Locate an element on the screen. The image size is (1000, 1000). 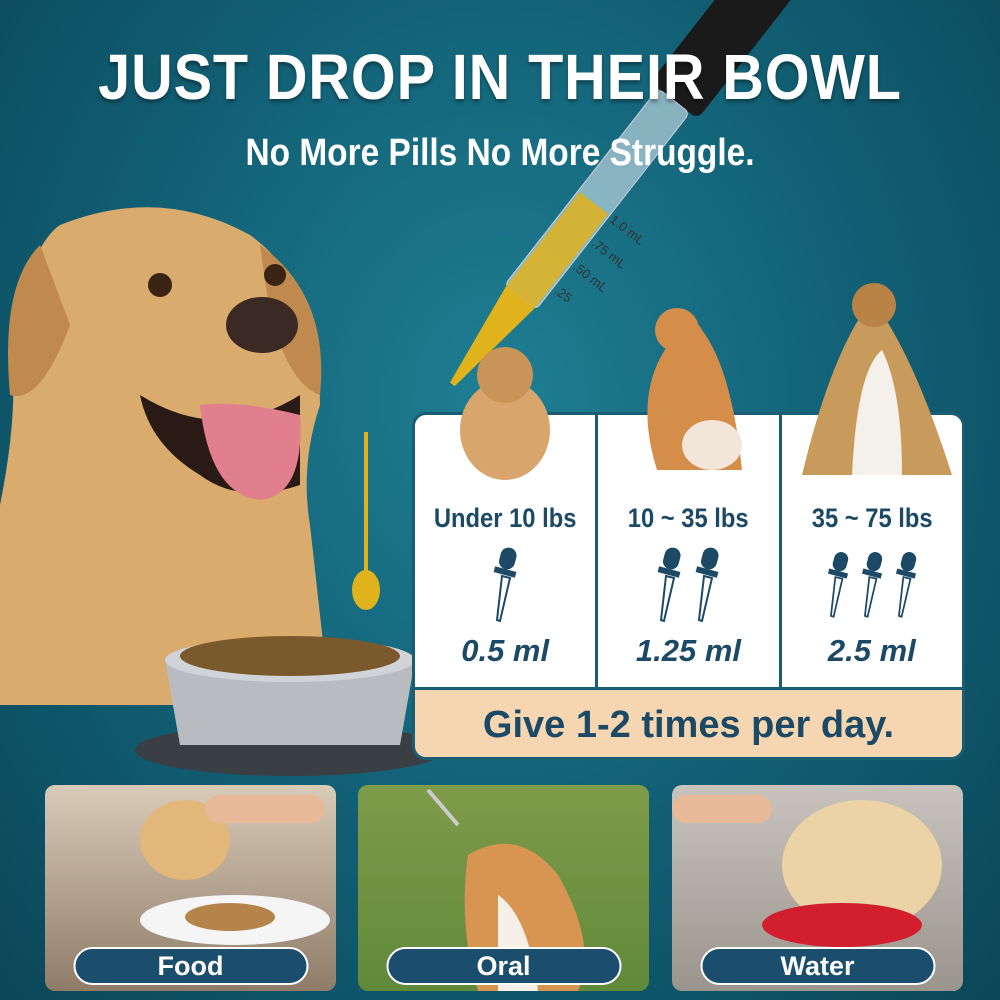
dropper-mark: .75 mL is located at coordinates (609, 253).